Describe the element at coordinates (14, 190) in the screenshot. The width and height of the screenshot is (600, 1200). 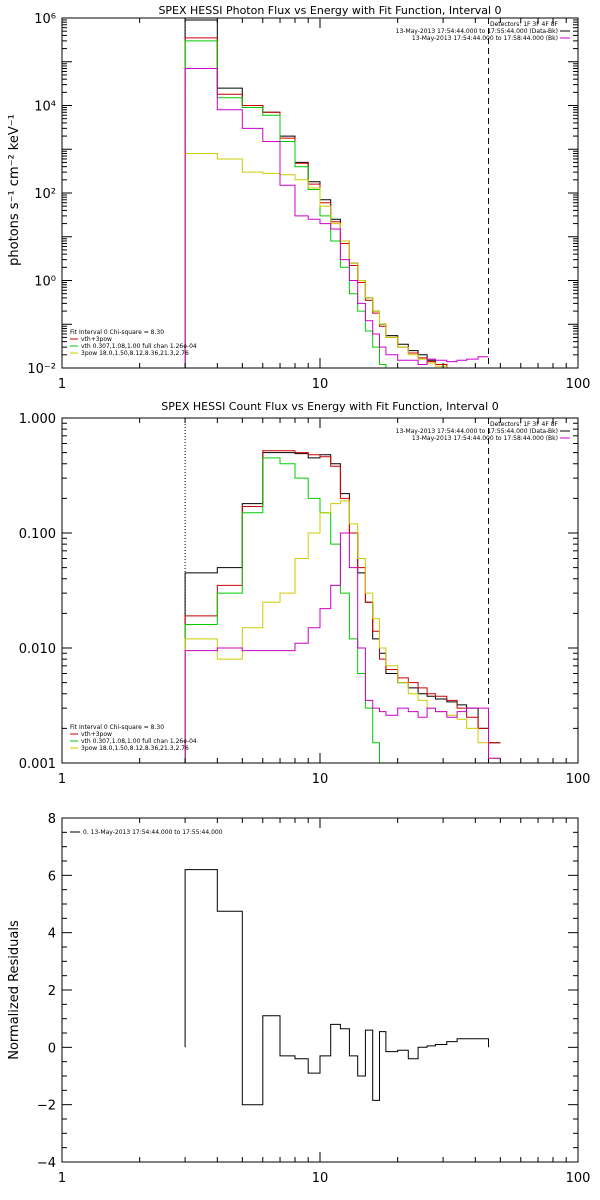
I see `photon-flux-ylabel: photons s⁻¹ cm⁻² keV⁻¹` at that location.